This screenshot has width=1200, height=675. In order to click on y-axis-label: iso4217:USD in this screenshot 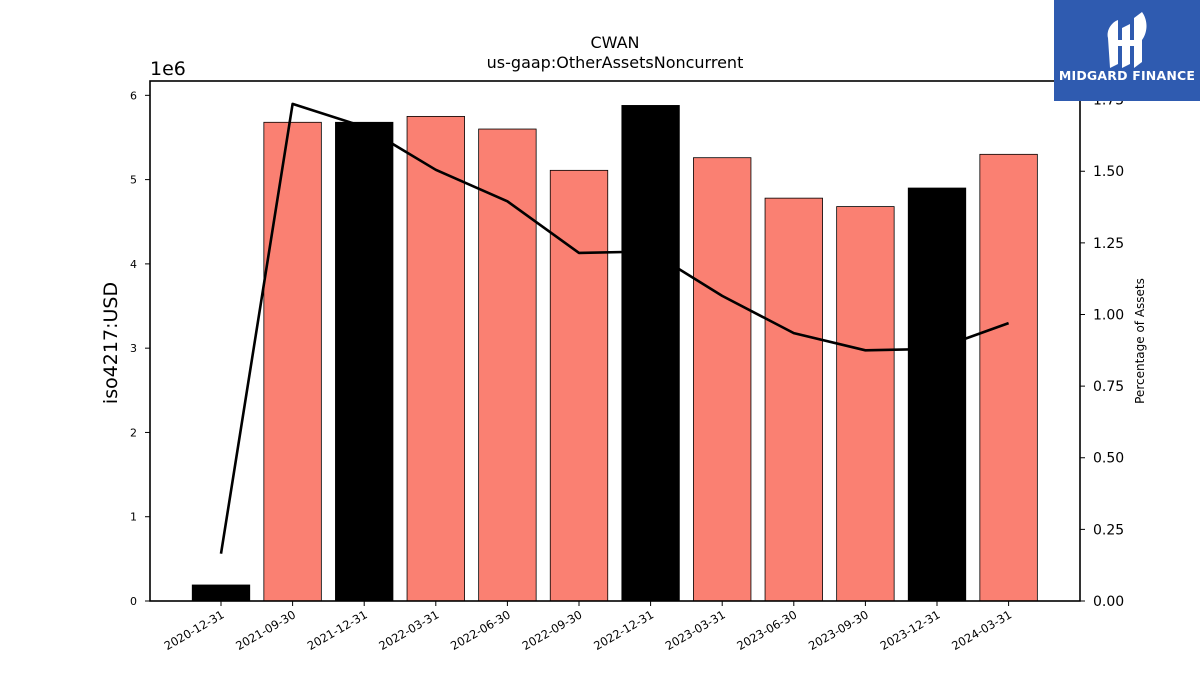, I will do `click(111, 343)`.